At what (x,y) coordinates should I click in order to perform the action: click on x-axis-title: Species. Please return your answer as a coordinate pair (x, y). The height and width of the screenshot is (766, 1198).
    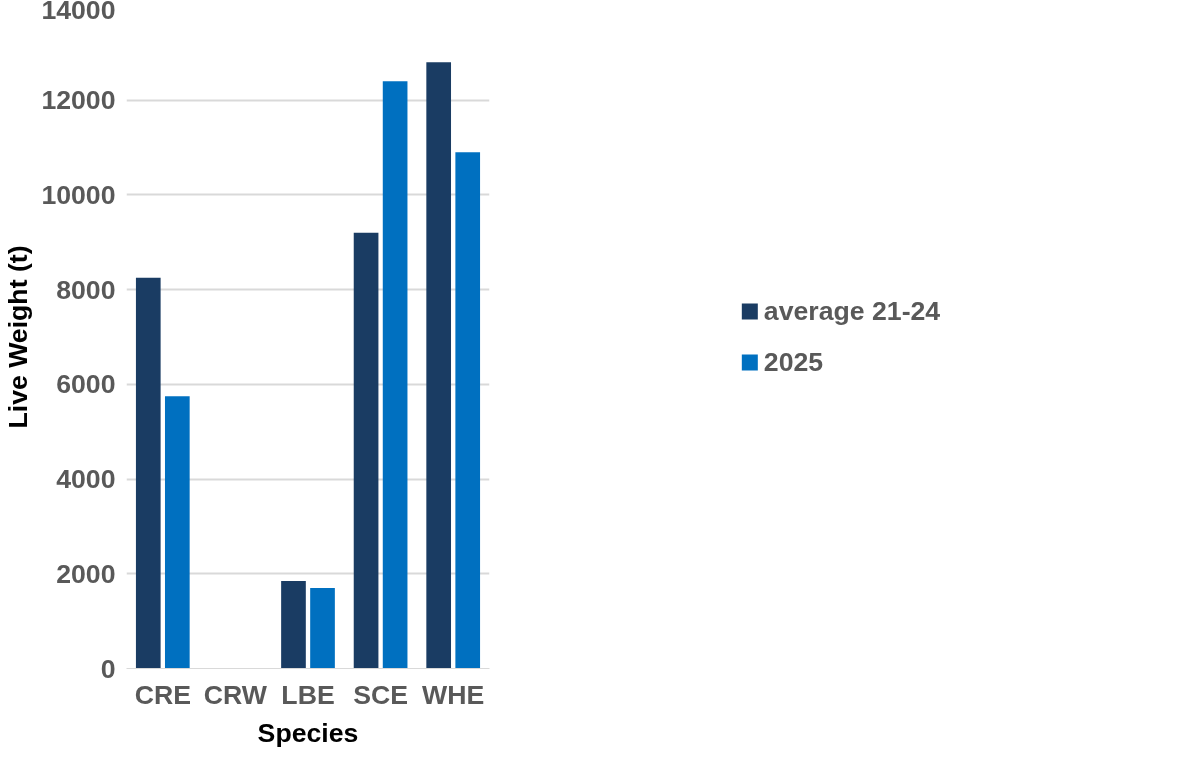
    Looking at the image, I should click on (308, 732).